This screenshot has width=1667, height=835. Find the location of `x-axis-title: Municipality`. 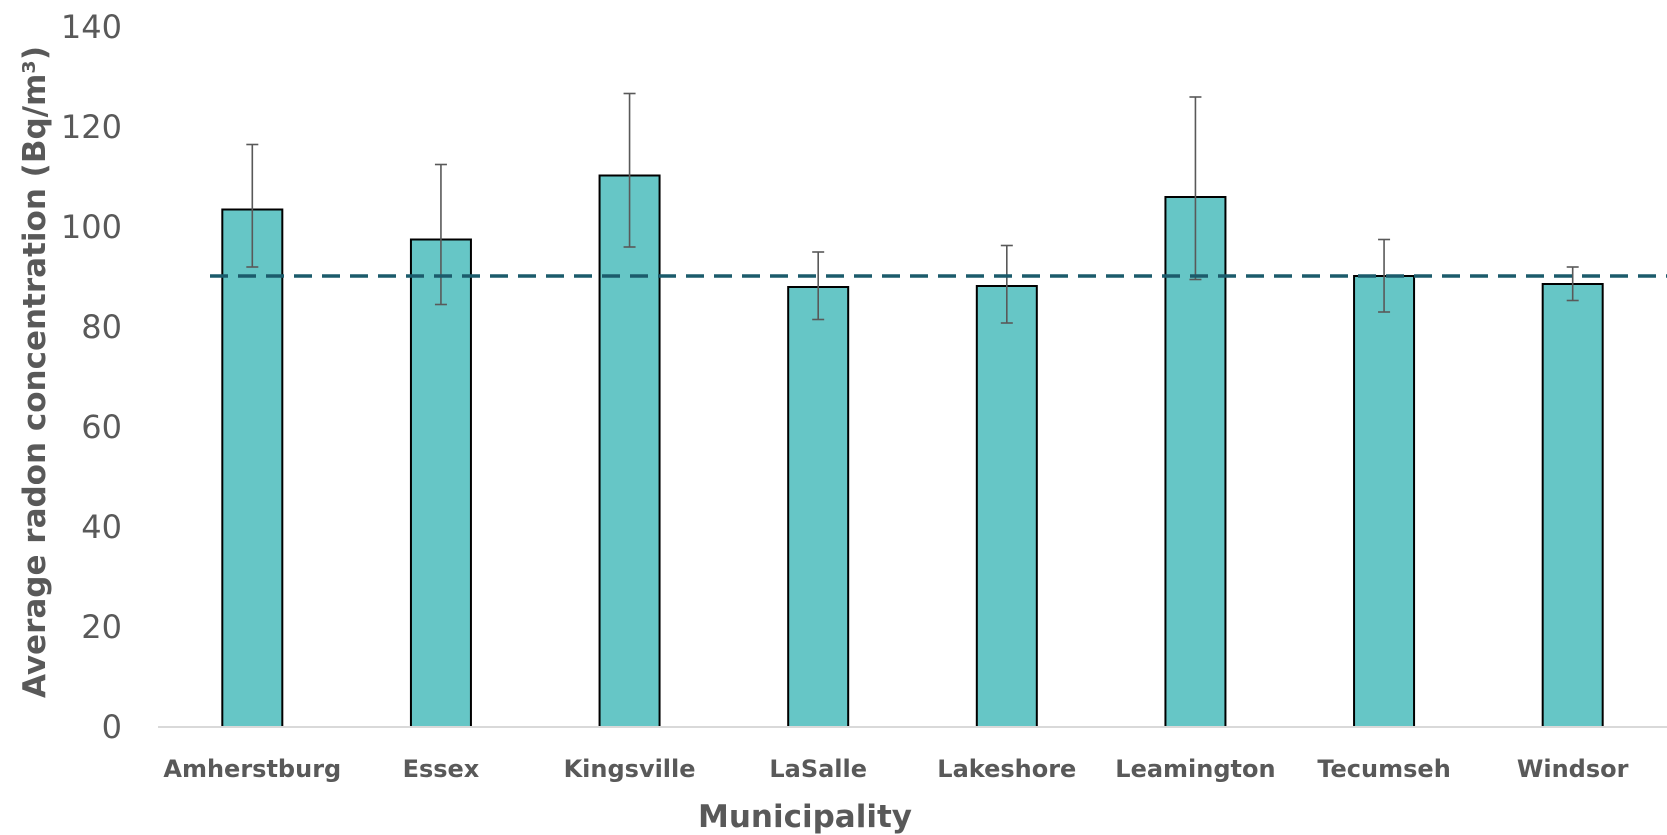

x-axis-title: Municipality is located at coordinates (805, 817).